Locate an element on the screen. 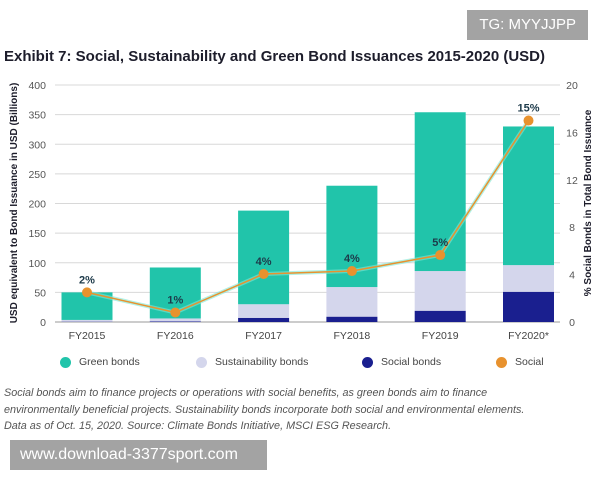 The image size is (600, 480). y-tick-label: 150 is located at coordinates (37, 234).